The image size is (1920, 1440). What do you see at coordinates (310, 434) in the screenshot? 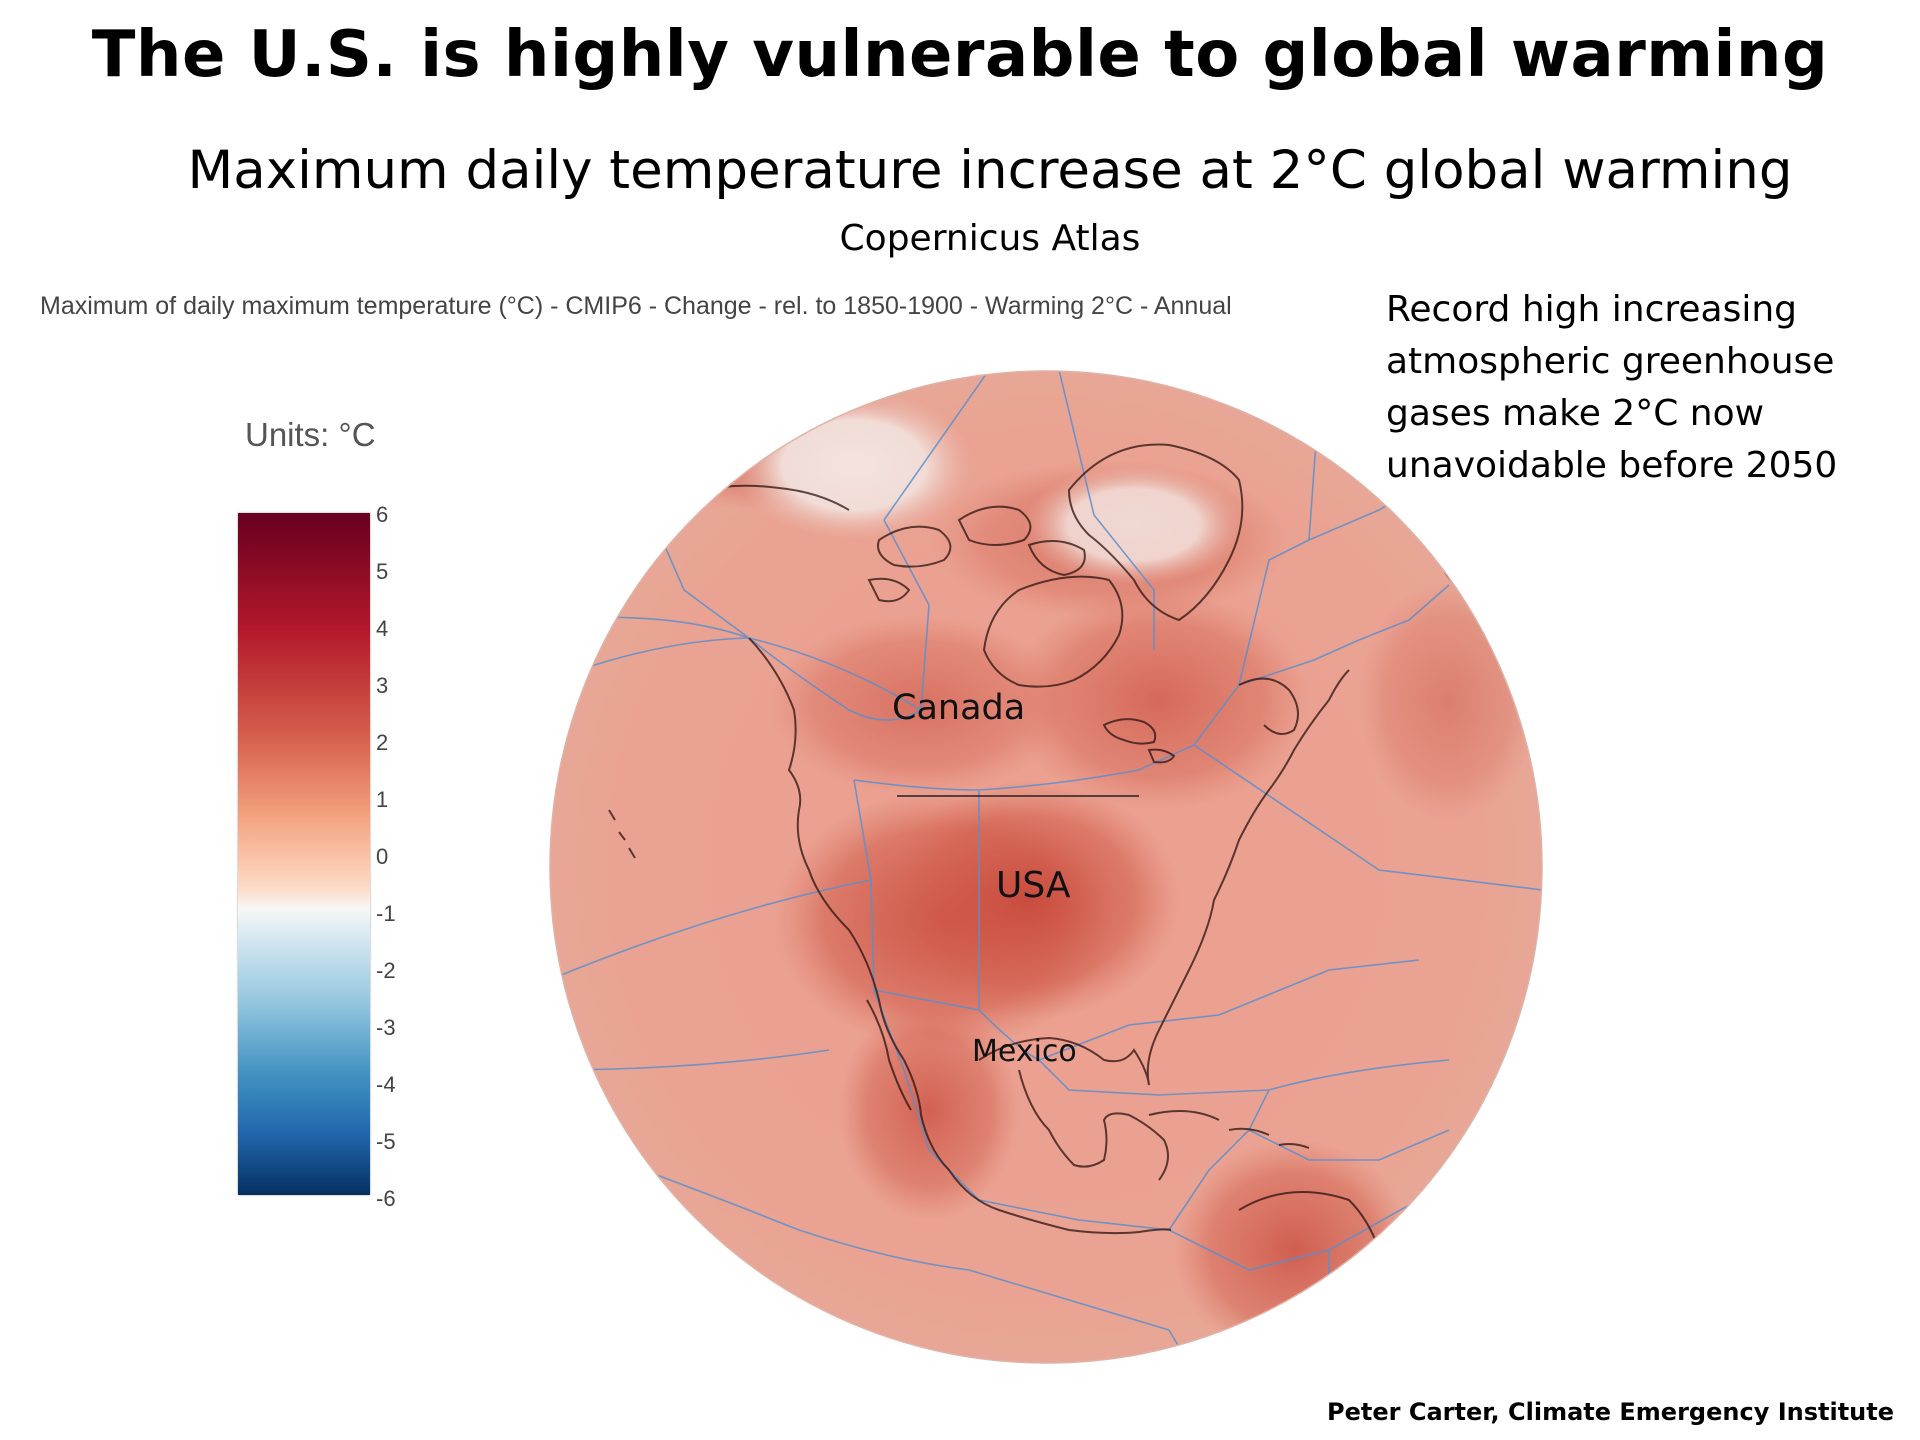
I see `legend-units: Units: °C` at bounding box center [310, 434].